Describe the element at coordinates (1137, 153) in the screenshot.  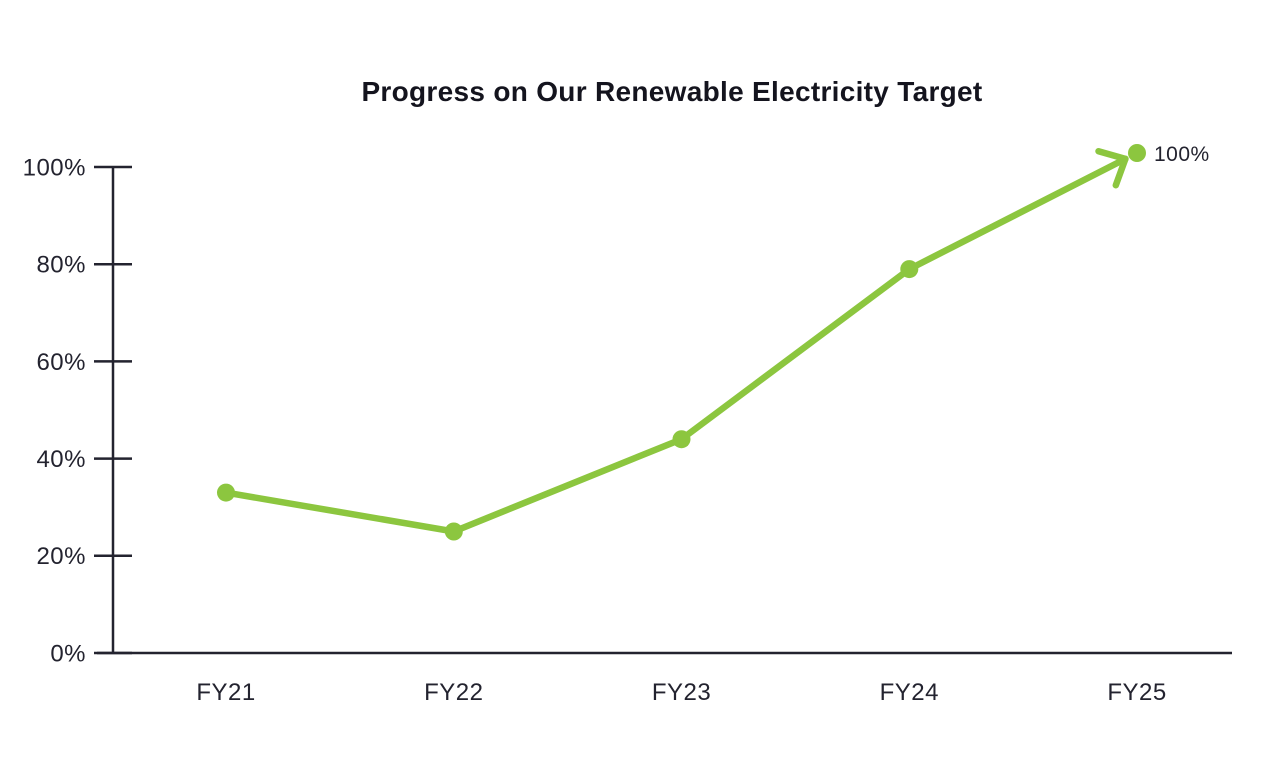
I see `data-point-fy25` at that location.